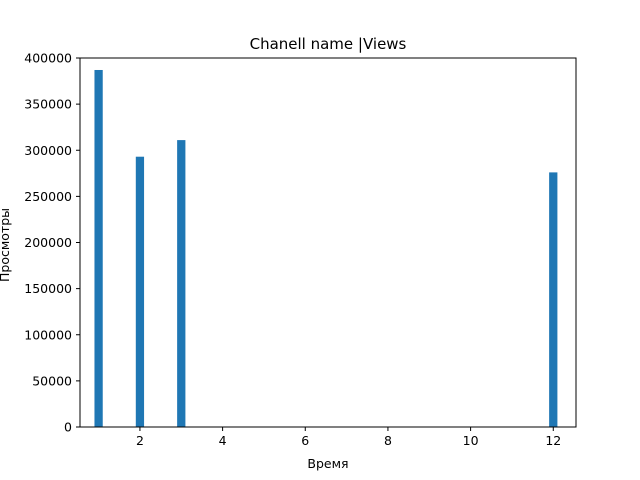 This screenshot has width=640, height=480. I want to click on x-tick-label: 8, so click(388, 440).